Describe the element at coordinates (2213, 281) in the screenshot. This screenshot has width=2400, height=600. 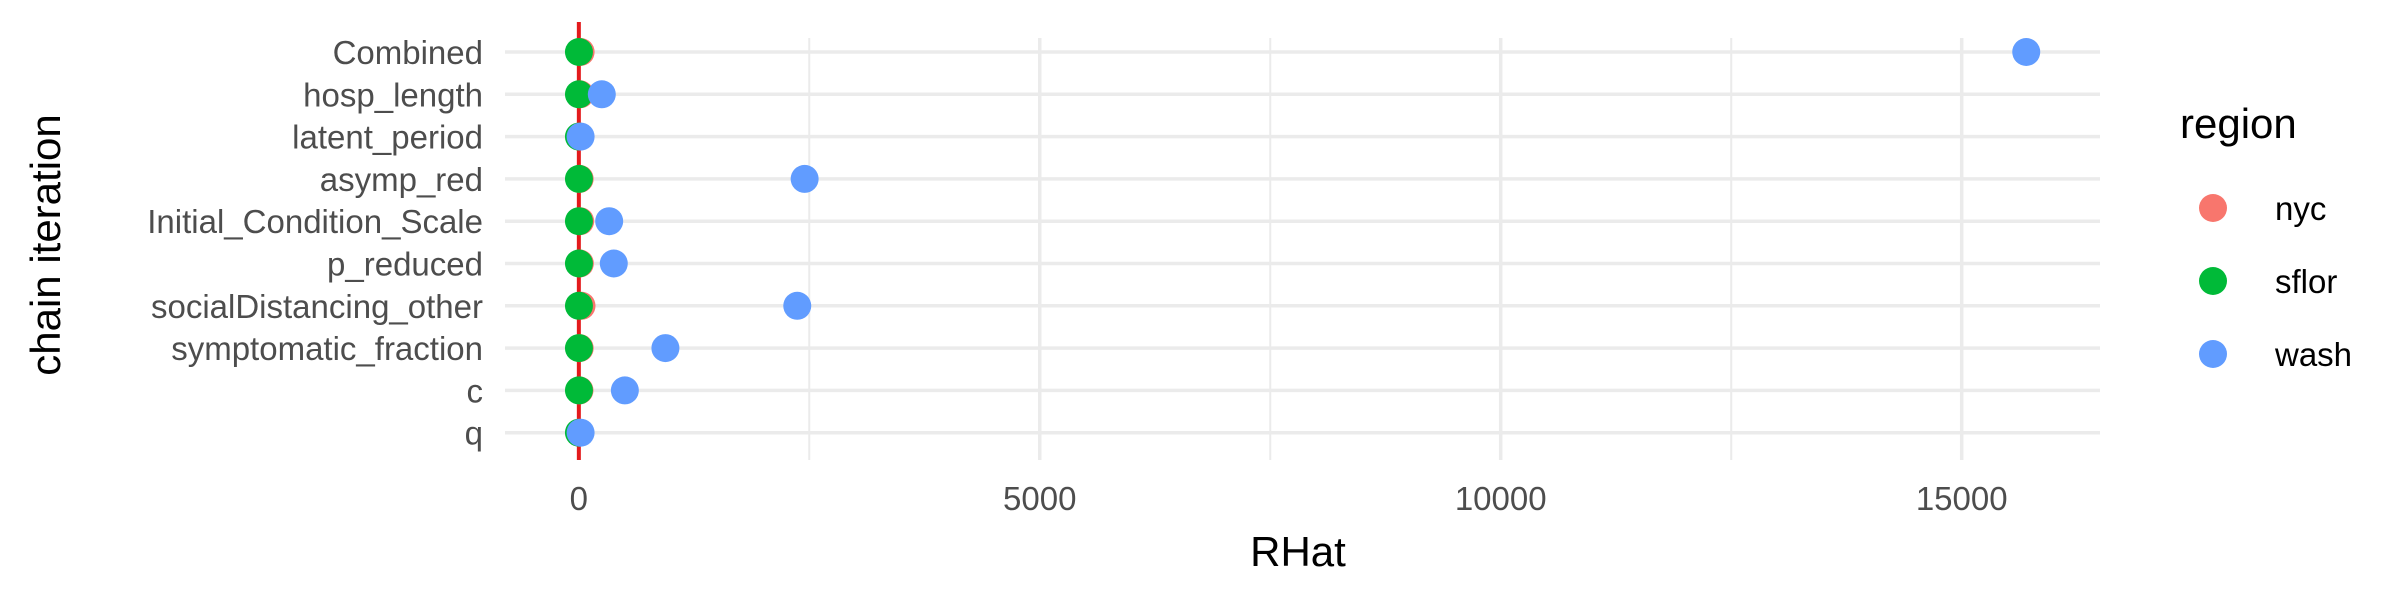
I see `legend-key-sflor` at that location.